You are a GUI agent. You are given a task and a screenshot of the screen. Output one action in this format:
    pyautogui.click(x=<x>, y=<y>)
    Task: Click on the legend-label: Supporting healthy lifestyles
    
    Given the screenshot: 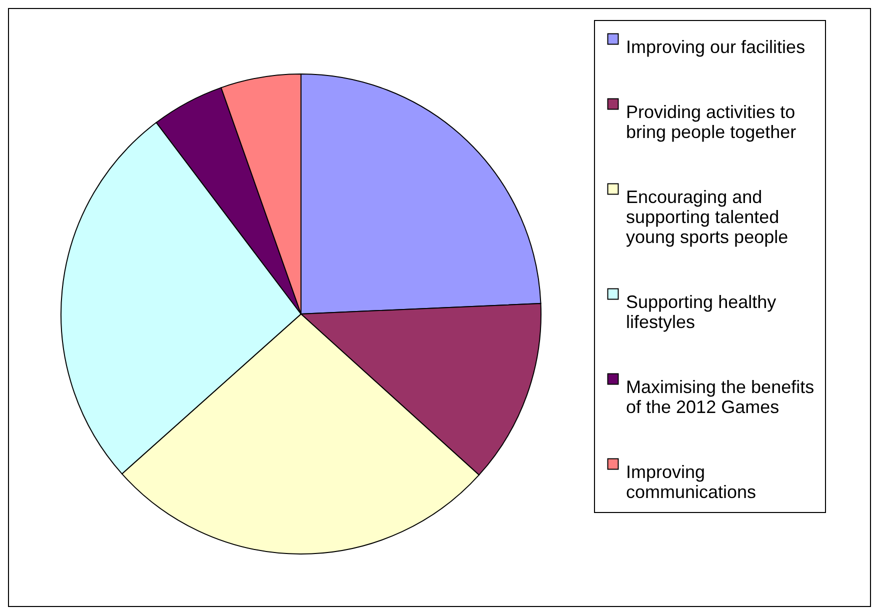 What is the action you would take?
    pyautogui.click(x=701, y=312)
    